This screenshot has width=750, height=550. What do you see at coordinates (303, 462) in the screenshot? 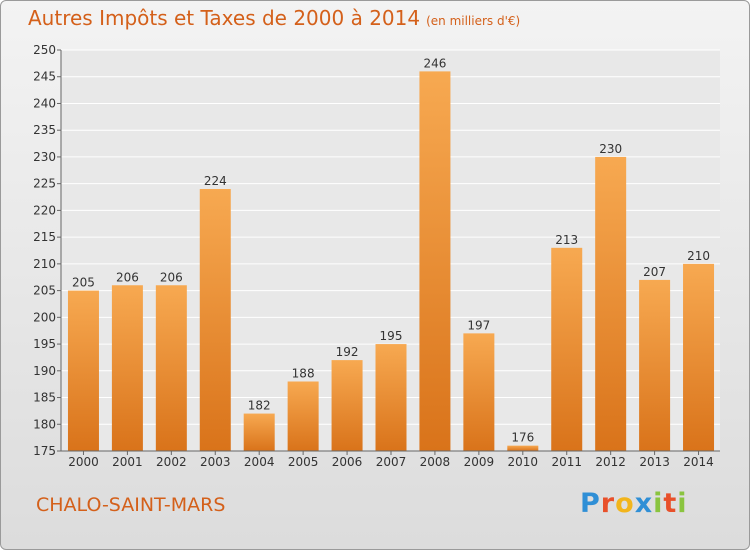
I see `x-tick-label: 2005` at bounding box center [303, 462].